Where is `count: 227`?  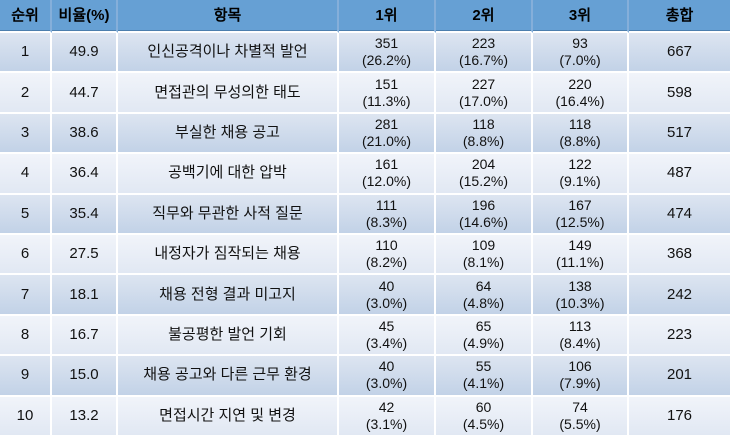
count: 227 is located at coordinates (483, 83).